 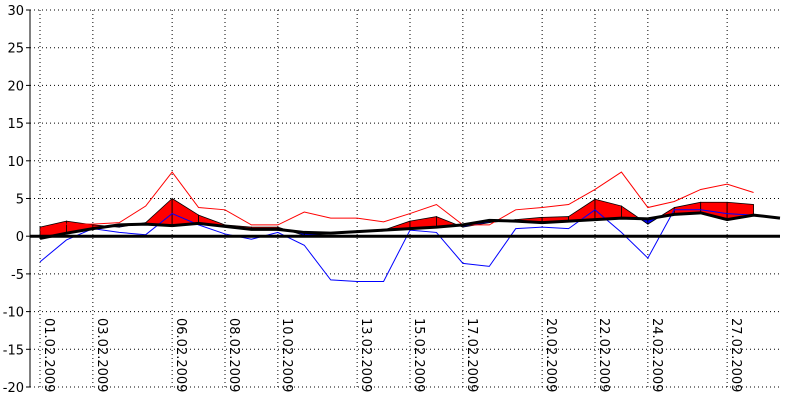 I want to click on x-tick-label: 20.02.2009, so click(x=550, y=355).